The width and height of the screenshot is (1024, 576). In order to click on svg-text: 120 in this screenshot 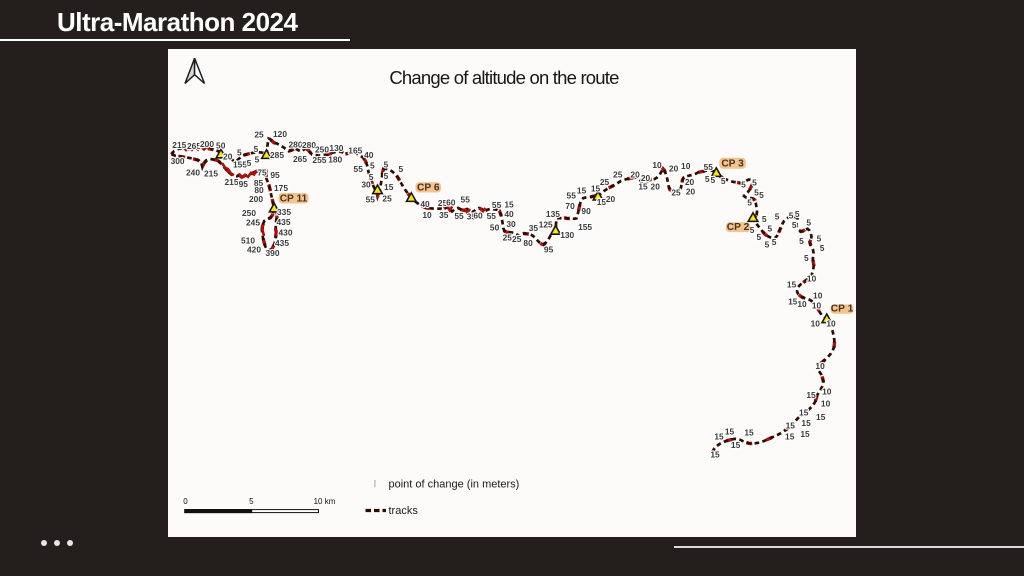, I will do `click(280, 134)`.